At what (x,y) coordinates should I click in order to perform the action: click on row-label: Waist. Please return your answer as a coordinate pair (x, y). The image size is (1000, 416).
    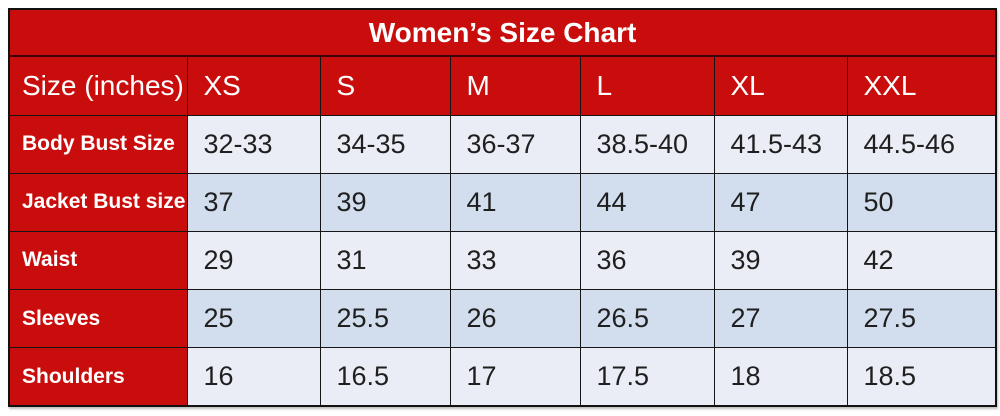
    Looking at the image, I should click on (98, 260).